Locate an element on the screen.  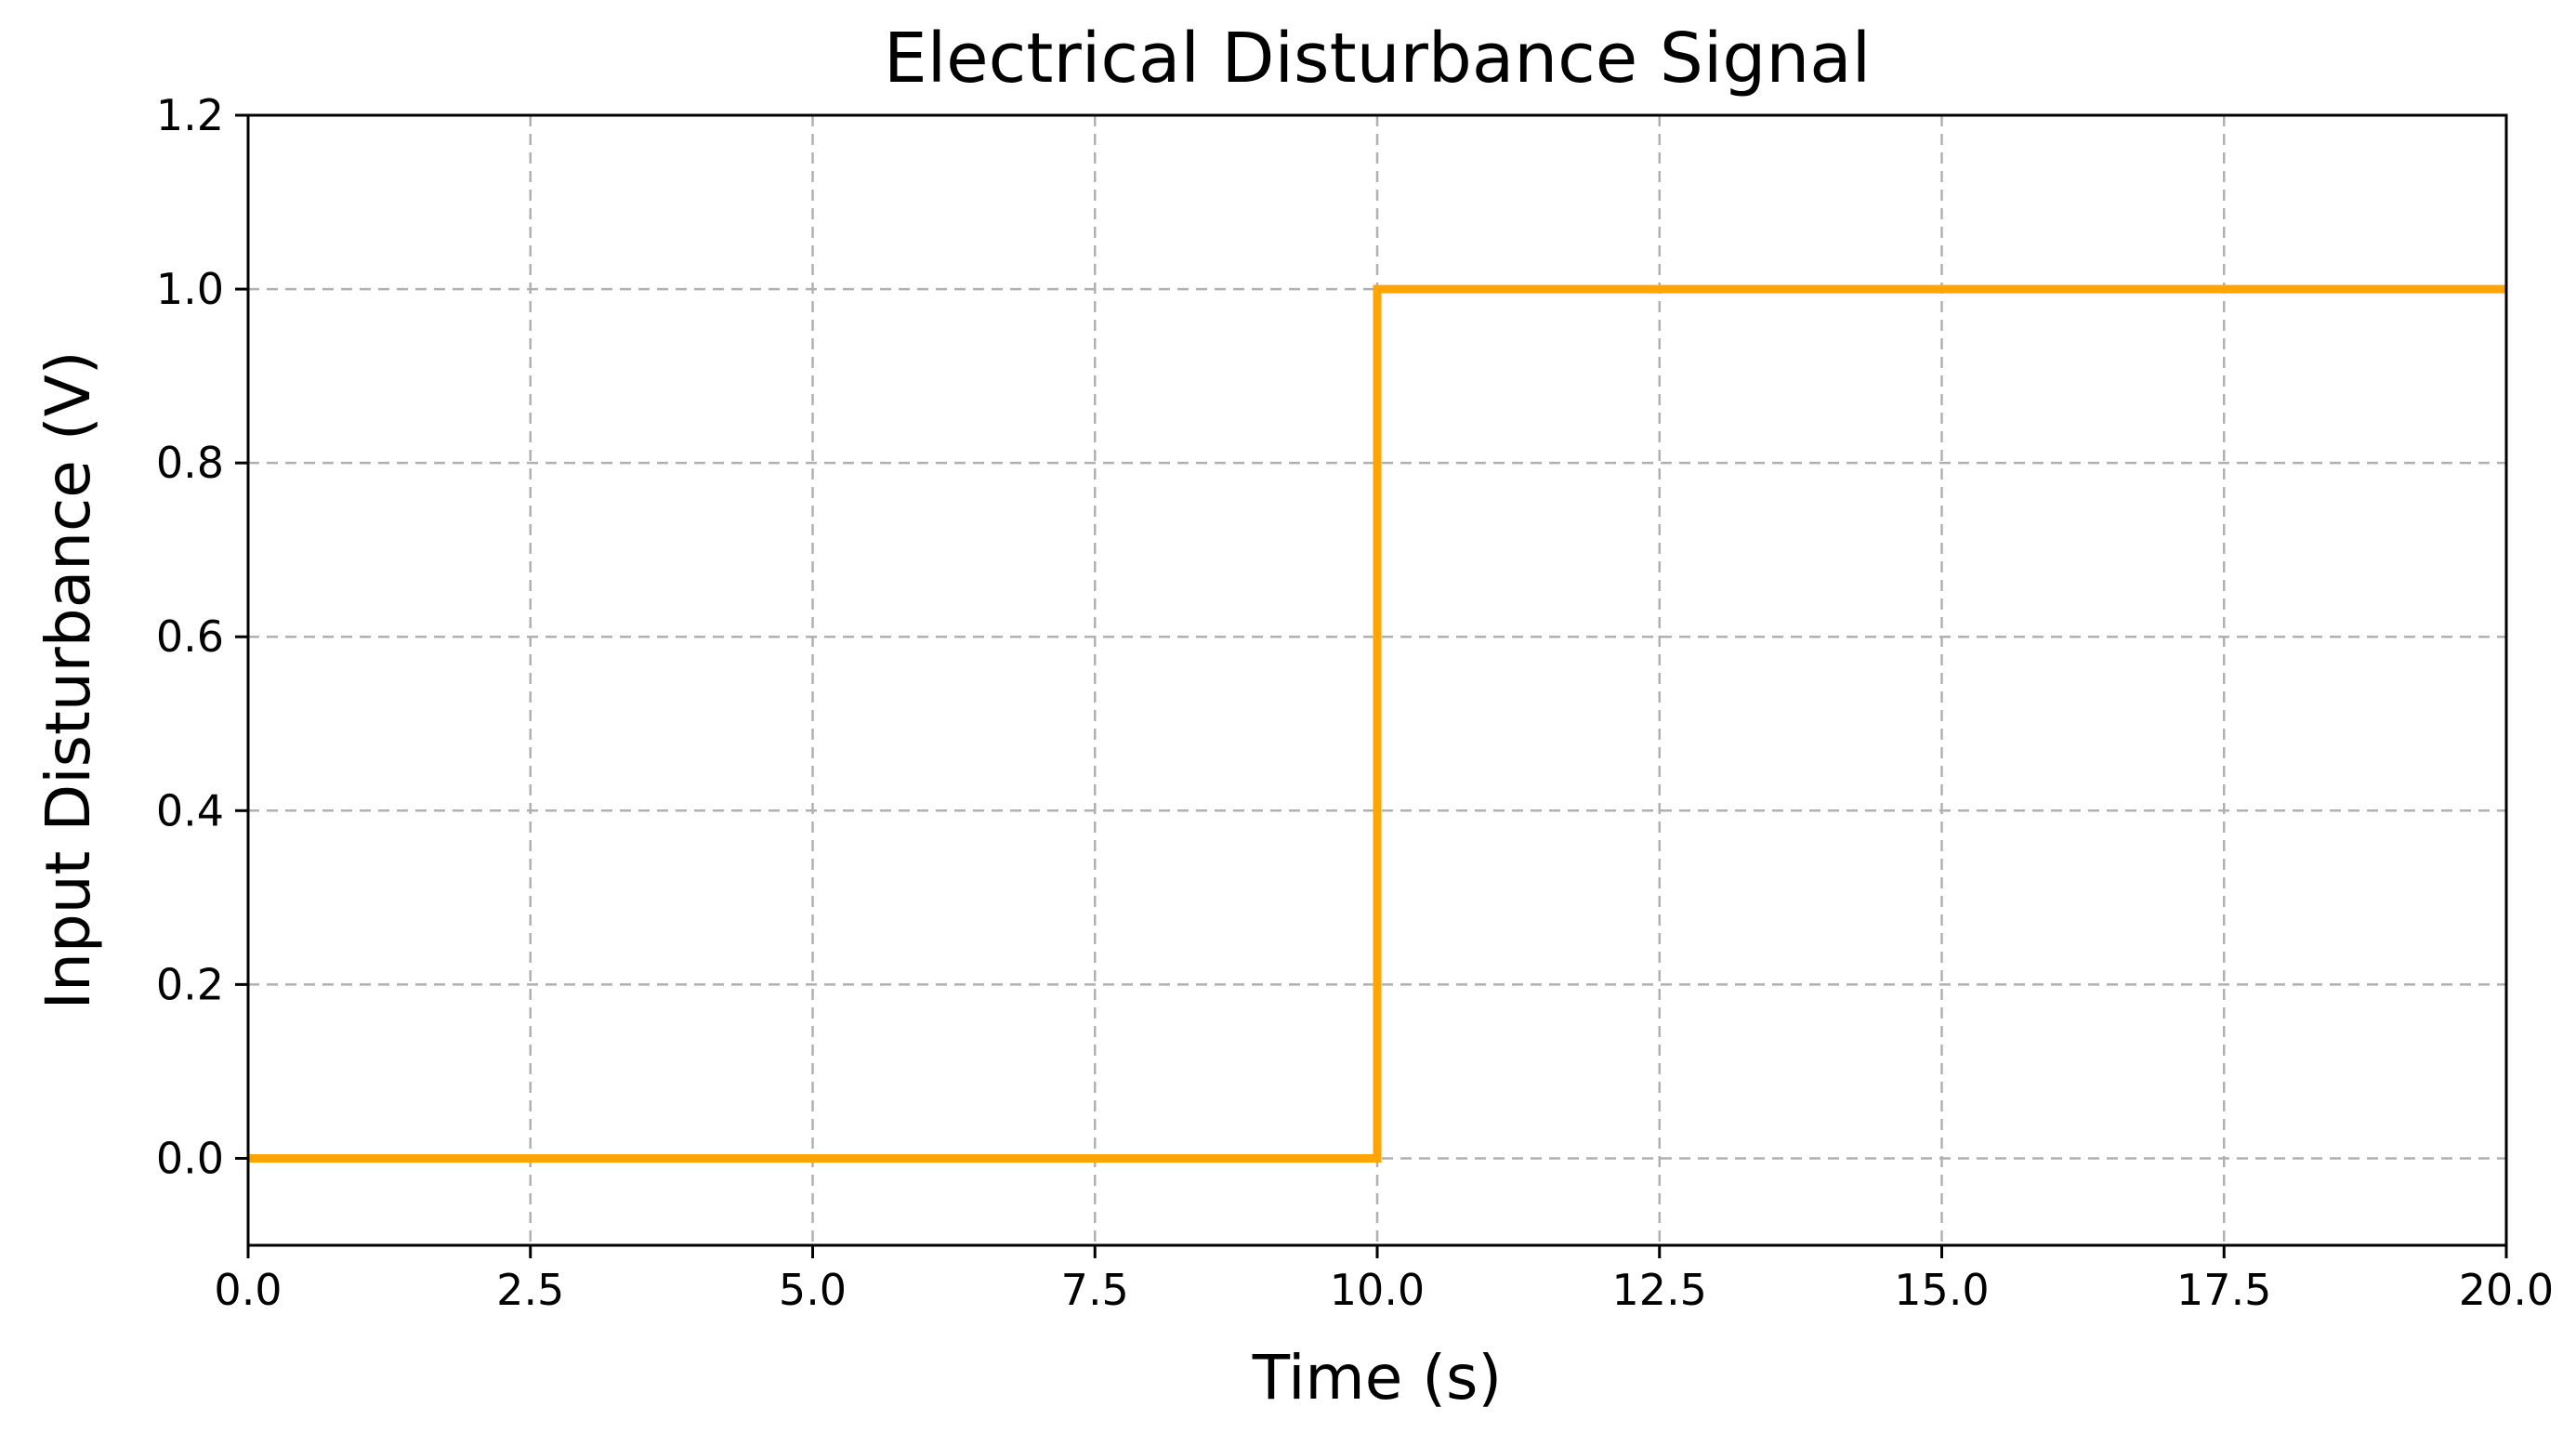
y-tick-label: 1.0 is located at coordinates (190, 289).